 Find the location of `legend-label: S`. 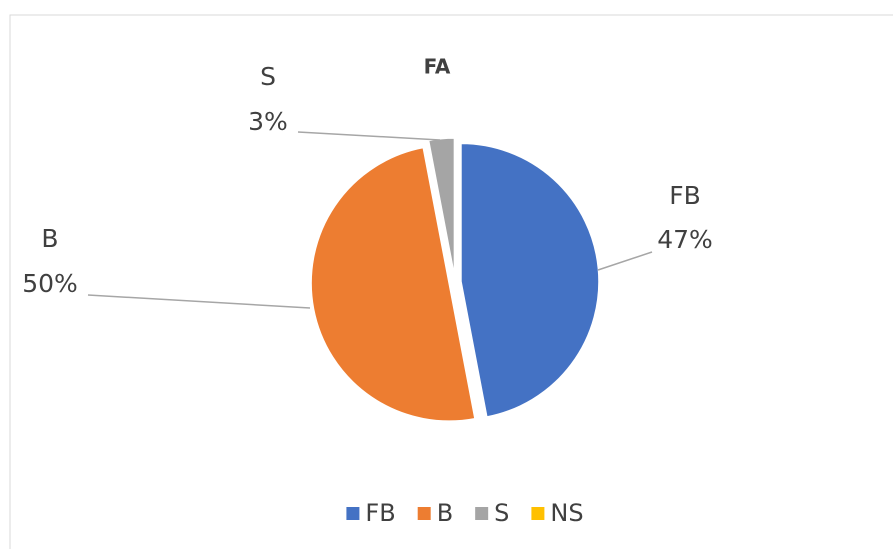

legend-label: S is located at coordinates (501, 513).